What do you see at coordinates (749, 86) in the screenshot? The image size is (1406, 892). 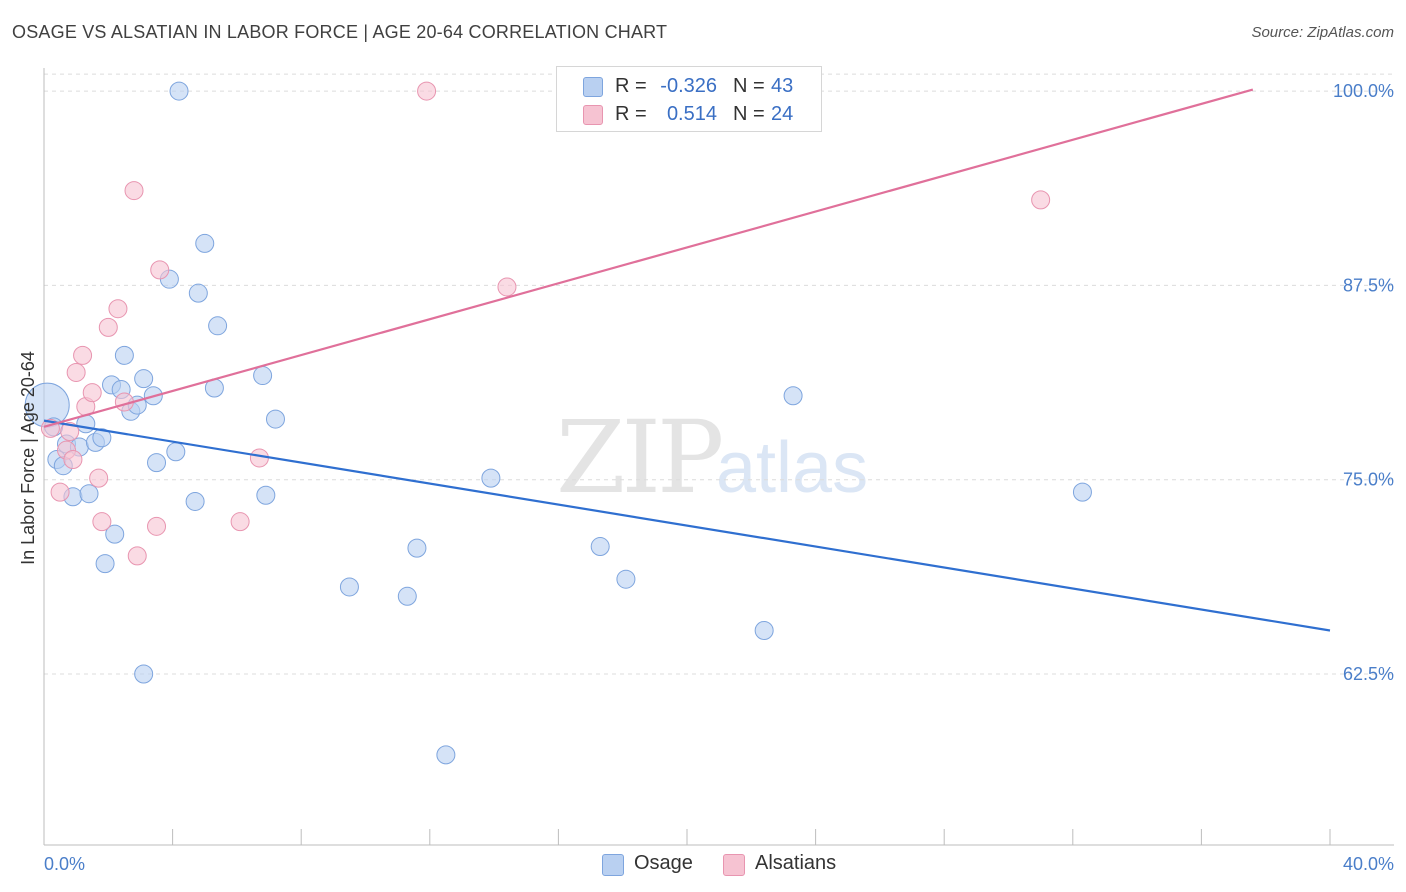 I see `osage-n-label: N =` at bounding box center [749, 86].